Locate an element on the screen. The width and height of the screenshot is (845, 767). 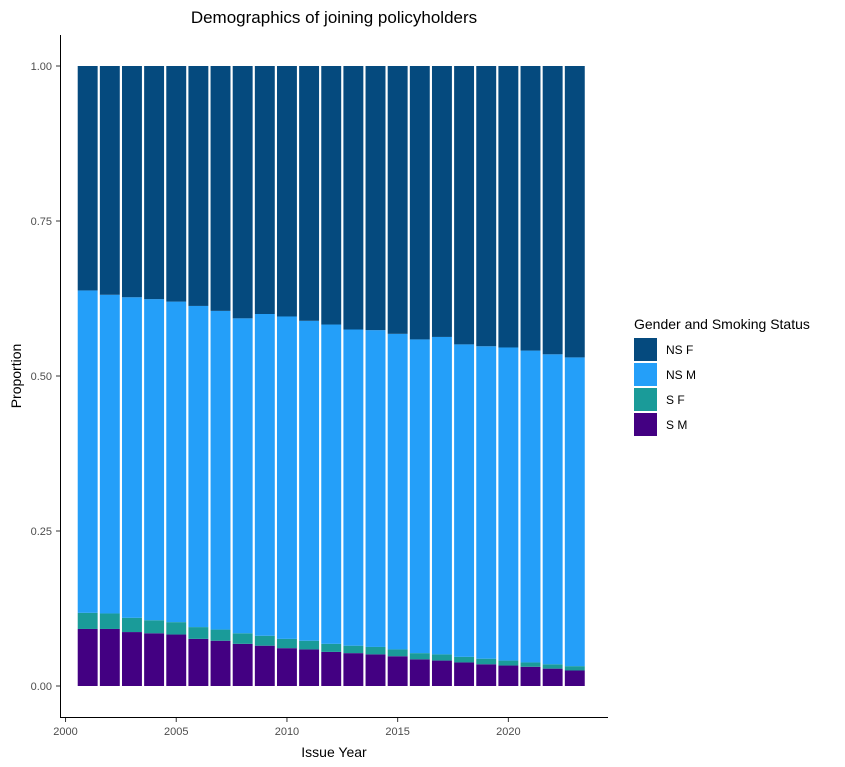
bar-segment-ns-f-2009 is located at coordinates (264, 190).